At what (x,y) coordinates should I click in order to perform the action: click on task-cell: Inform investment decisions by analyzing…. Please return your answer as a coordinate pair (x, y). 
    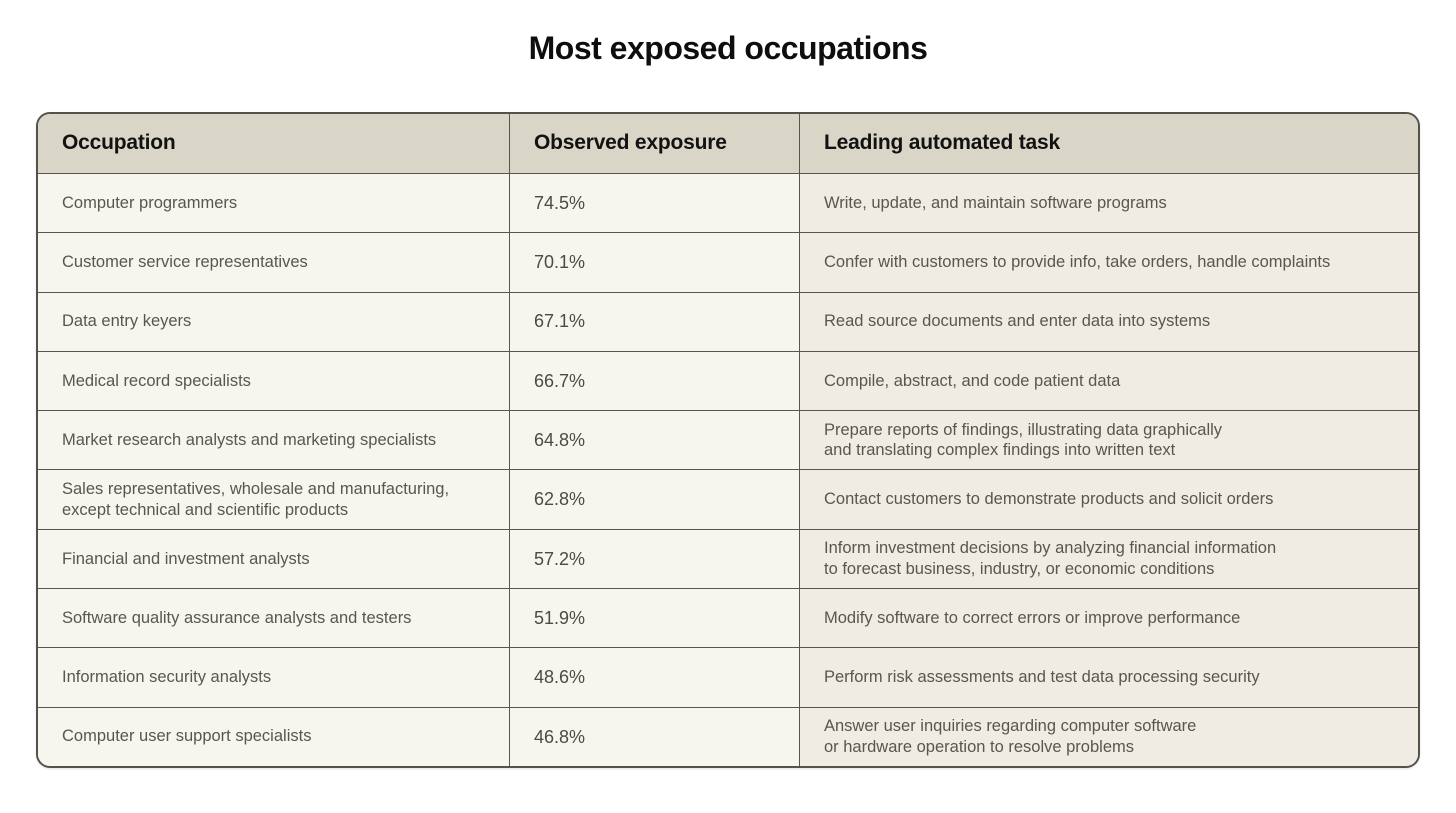
    Looking at the image, I should click on (1108, 558).